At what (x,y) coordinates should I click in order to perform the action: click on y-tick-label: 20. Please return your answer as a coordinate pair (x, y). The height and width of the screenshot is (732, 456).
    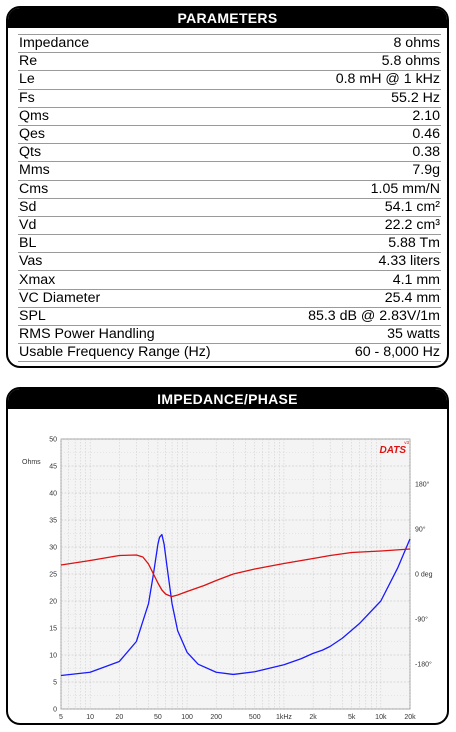
    Looking at the image, I should click on (53, 602).